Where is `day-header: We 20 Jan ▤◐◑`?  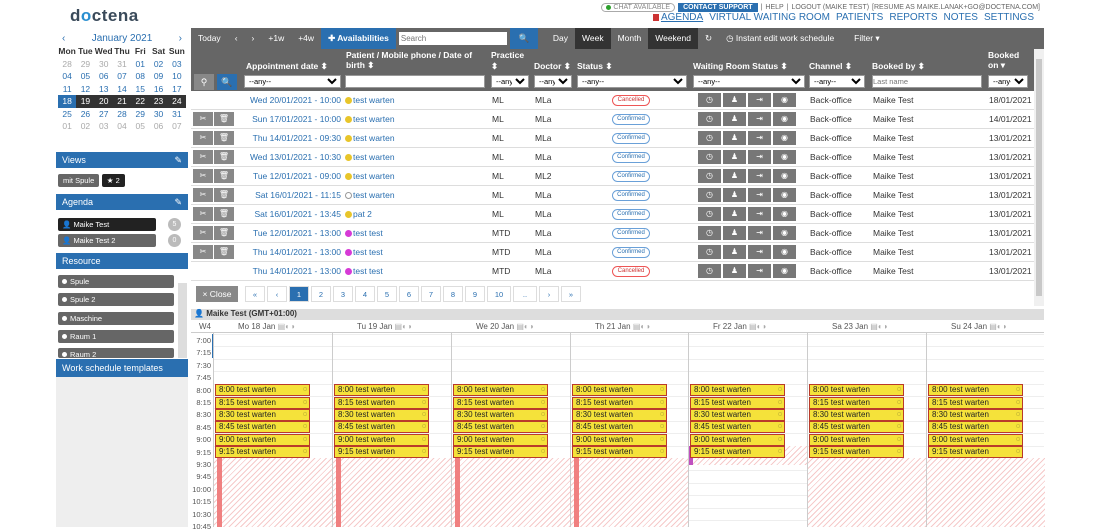 day-header: We 20 Jan ▤◐◑ is located at coordinates (505, 326).